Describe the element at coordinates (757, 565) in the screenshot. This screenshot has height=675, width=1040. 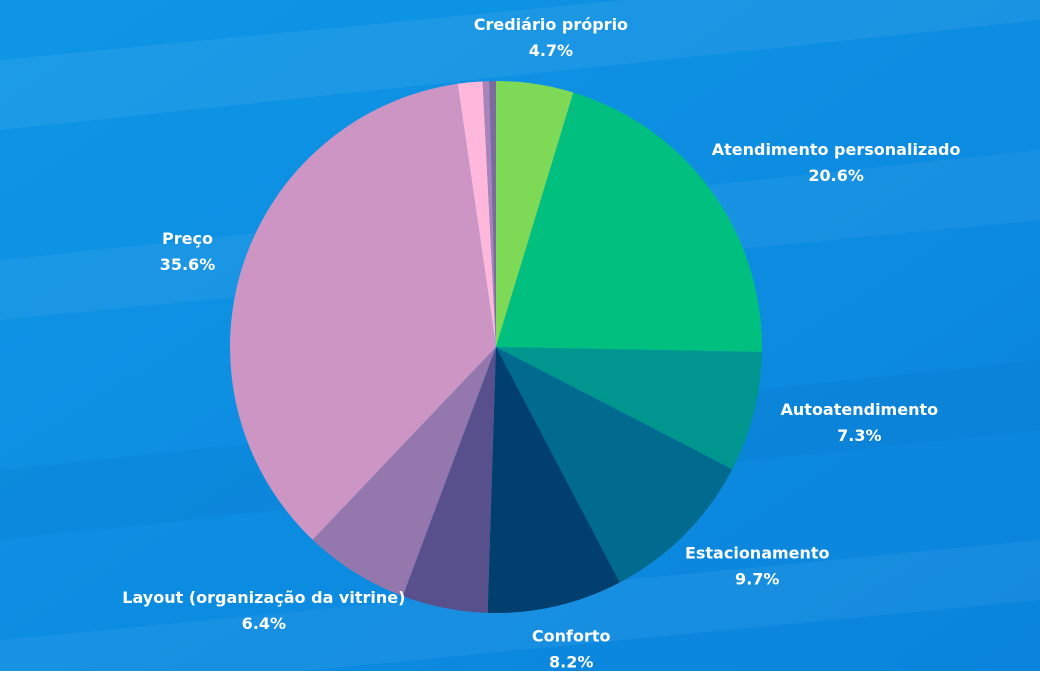
I see `slice-label: Estacionamento 9.7%` at that location.